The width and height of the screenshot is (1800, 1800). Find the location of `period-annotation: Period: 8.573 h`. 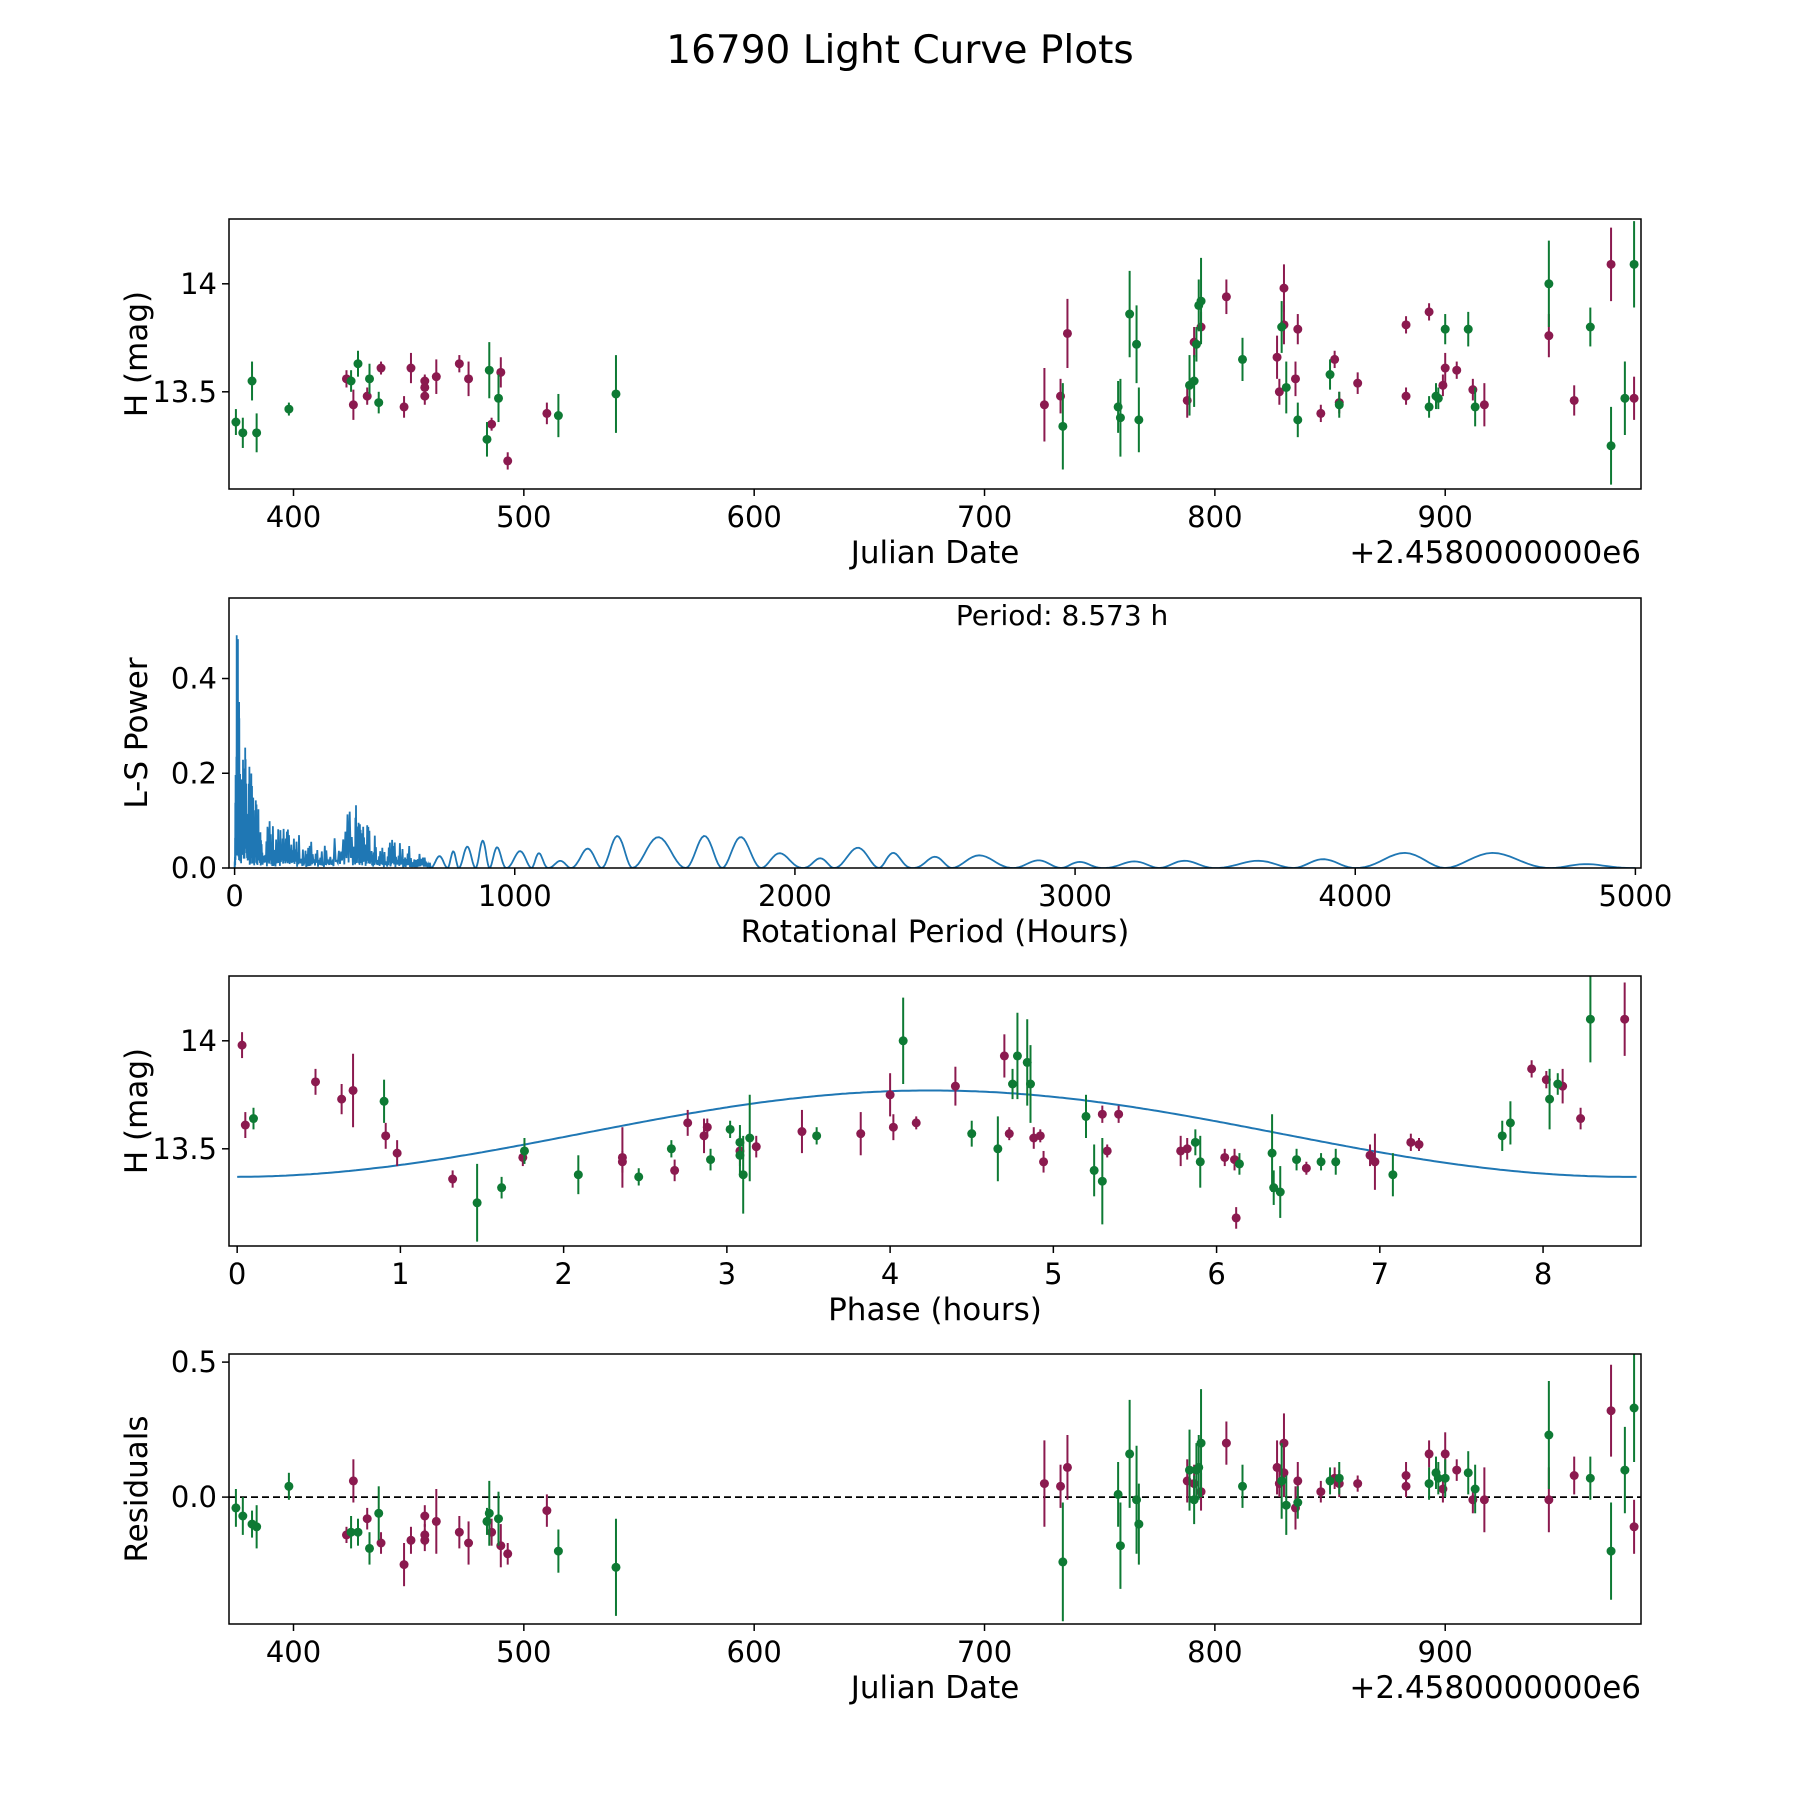

period-annotation: Period: 8.573 h is located at coordinates (1062, 615).